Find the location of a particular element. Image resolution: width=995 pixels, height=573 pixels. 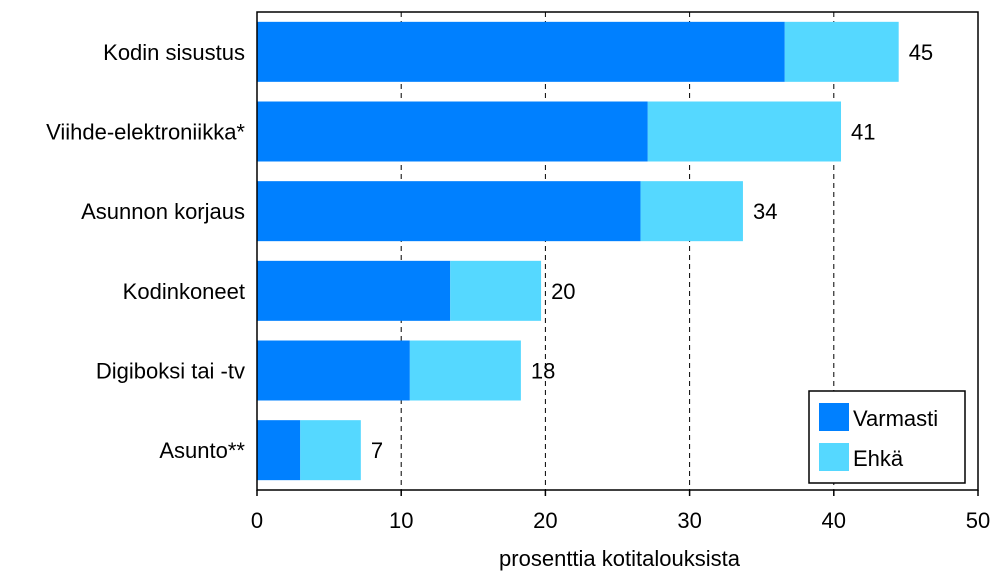

x-tick-label: 0 is located at coordinates (257, 520).